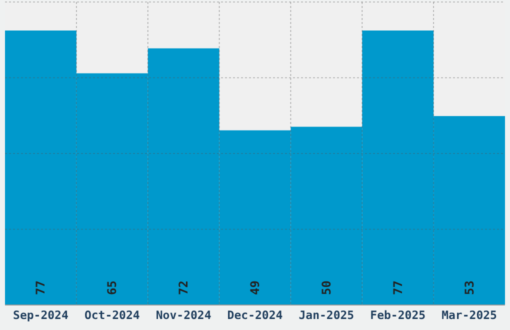  What do you see at coordinates (470, 315) in the screenshot?
I see `x-tick-label: Mar-2025` at bounding box center [470, 315].